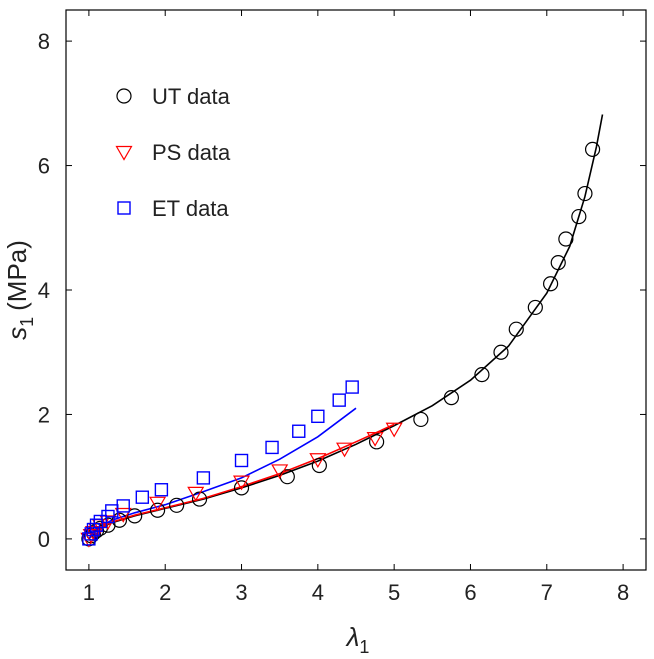  I want to click on y-tick-label: 2, so click(44, 414).